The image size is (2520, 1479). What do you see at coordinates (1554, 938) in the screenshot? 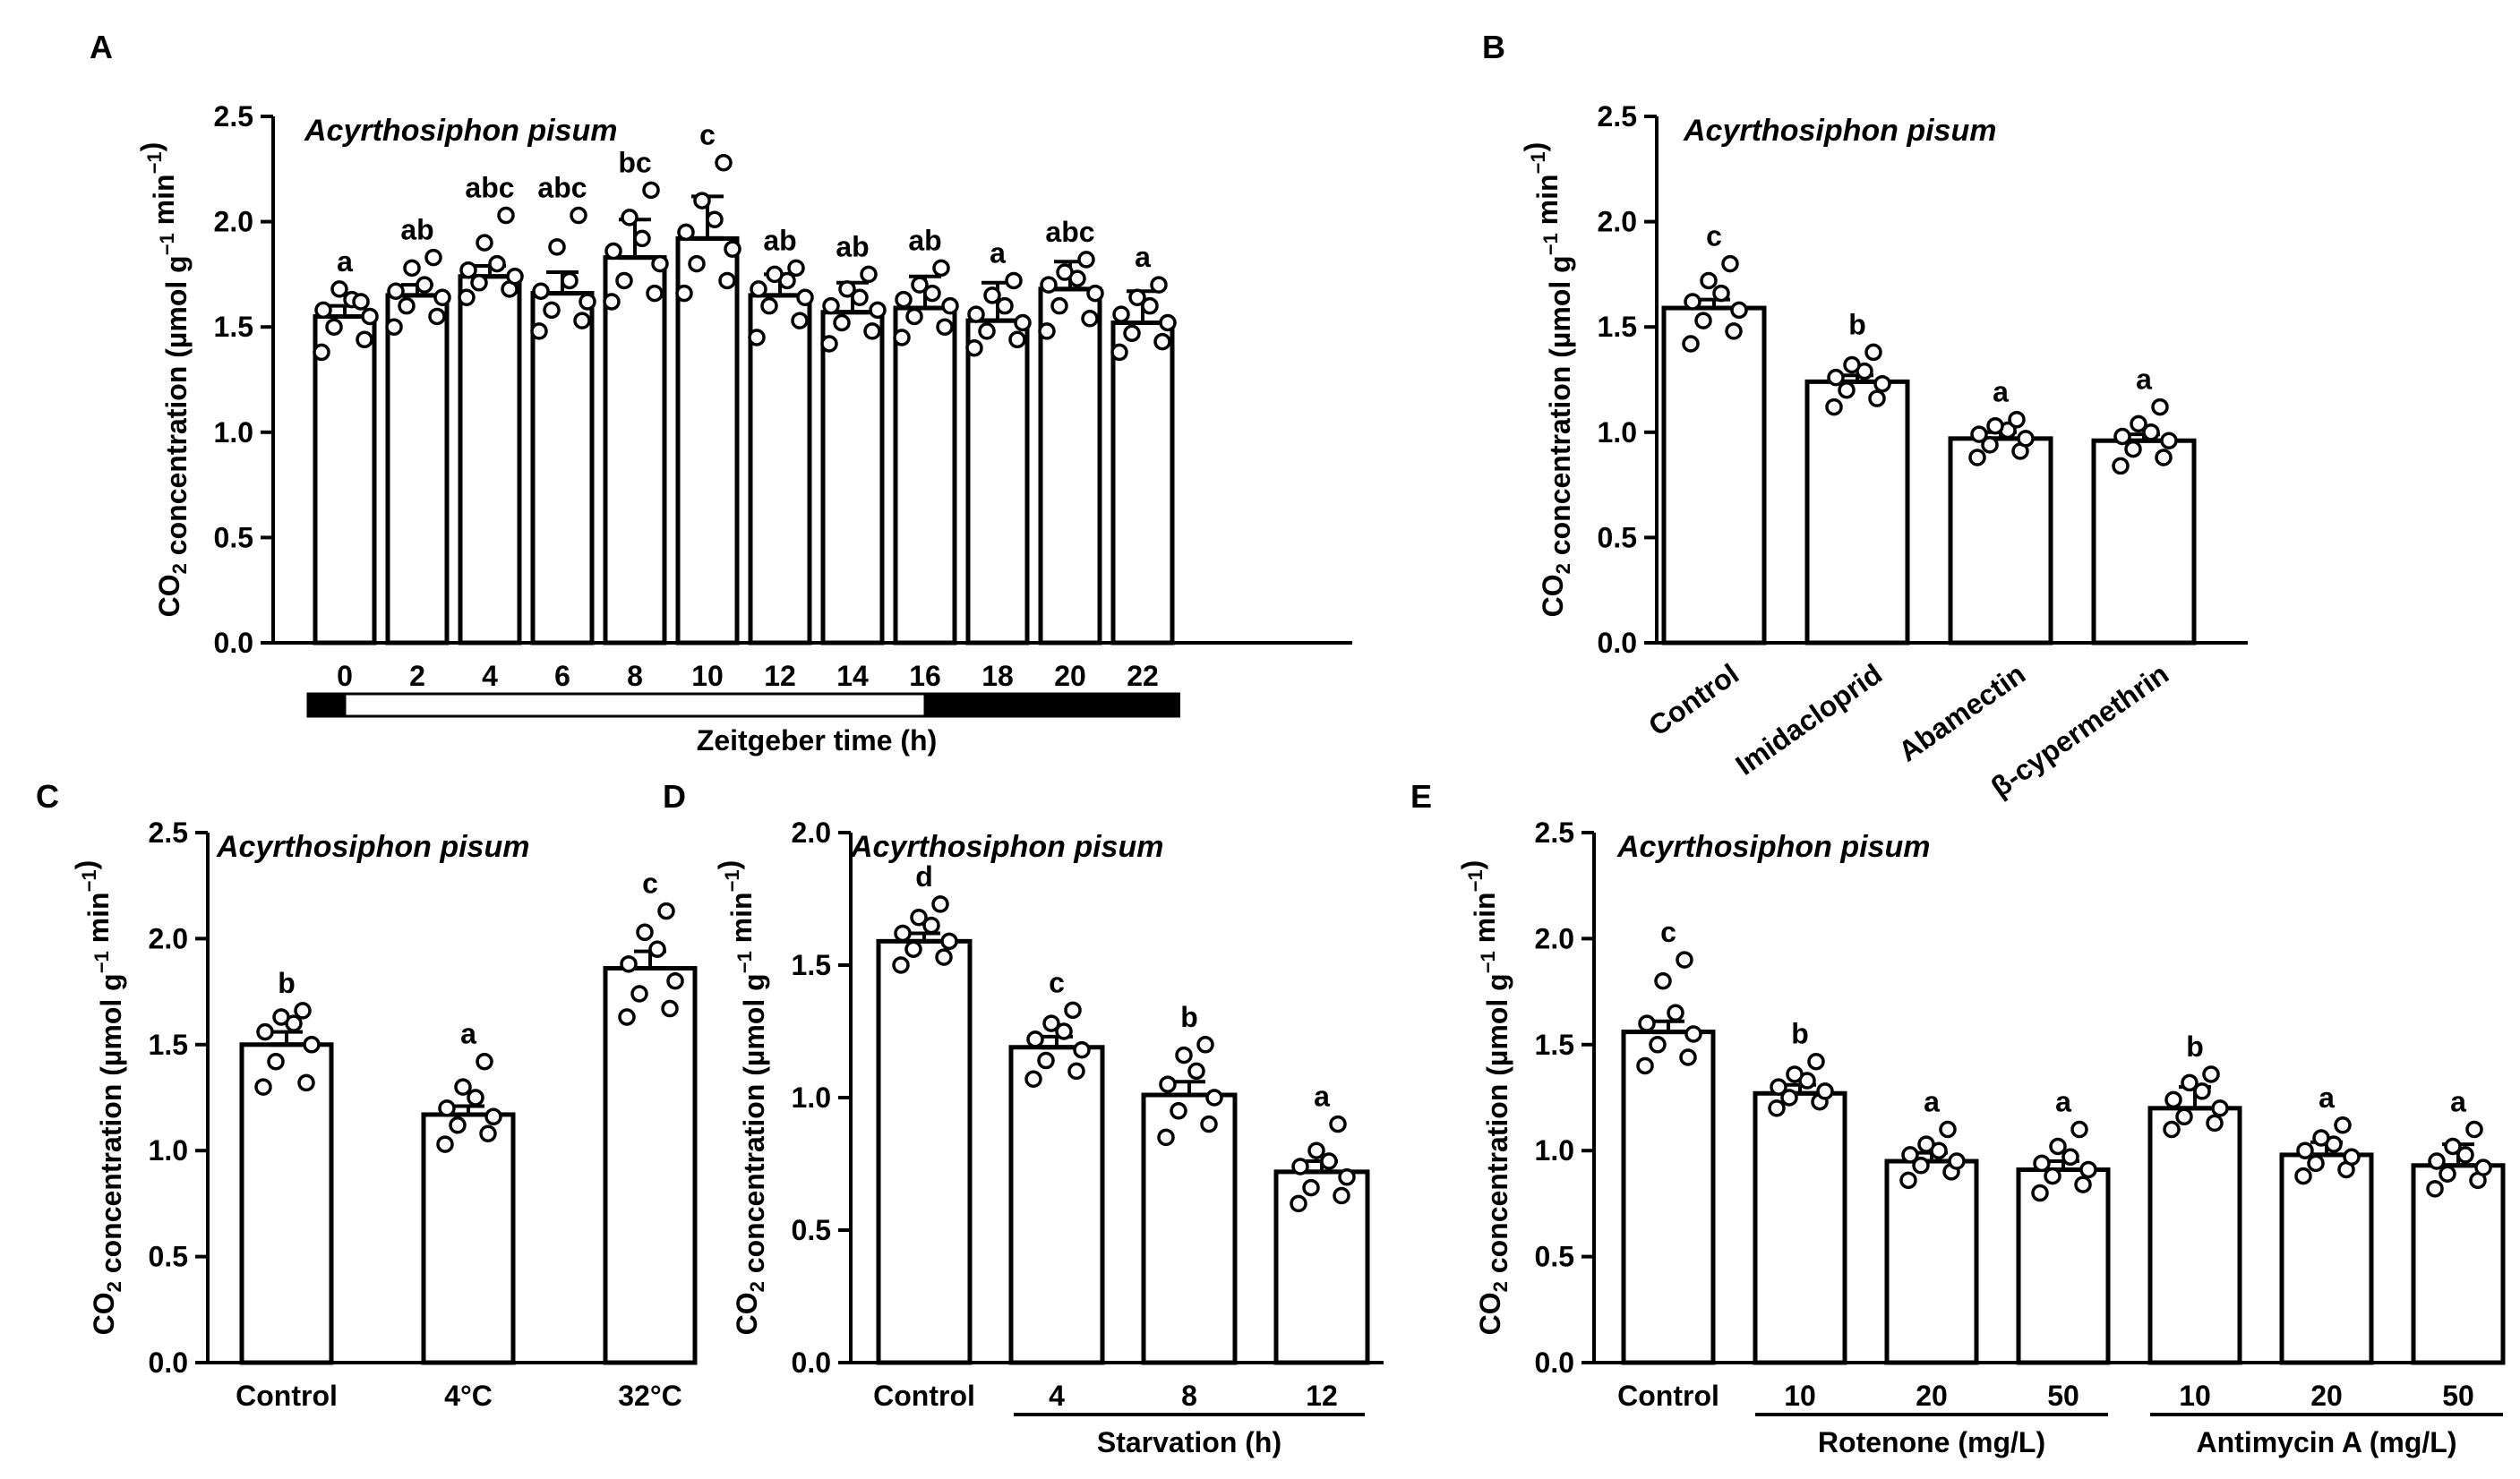
I see `y-tick-label: 2.0` at bounding box center [1554, 938].